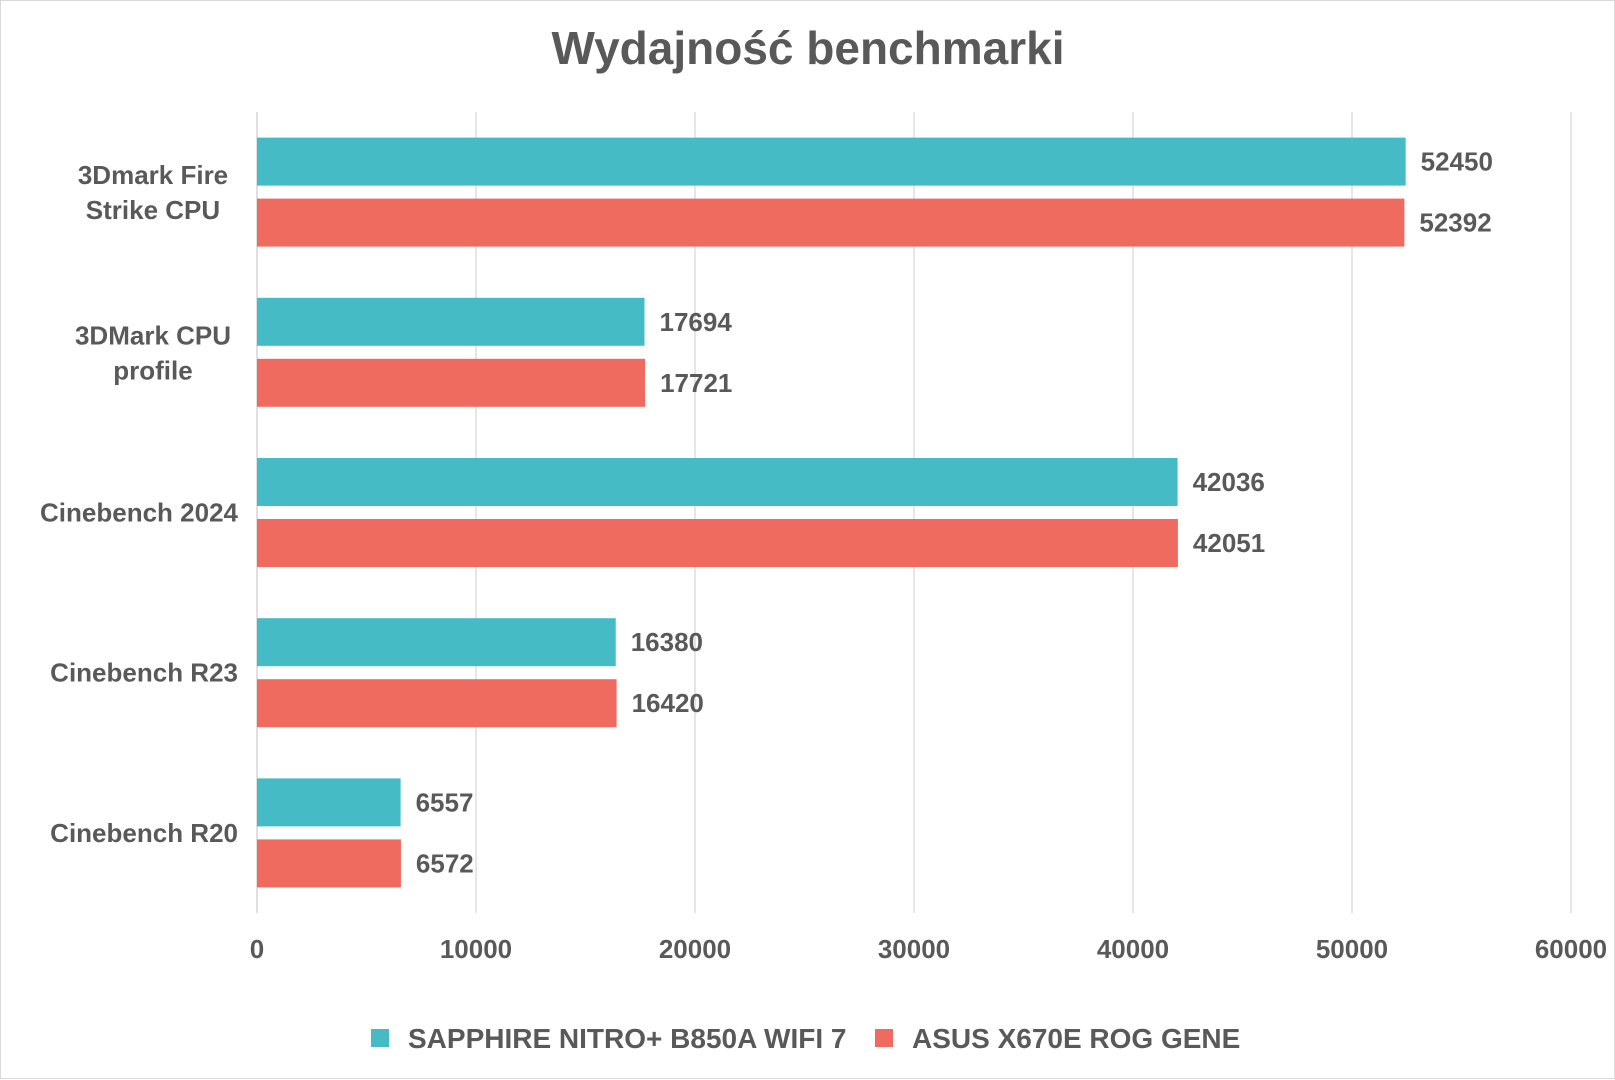 The width and height of the screenshot is (1615, 1080). What do you see at coordinates (1133, 949) in the screenshot?
I see `x-tick-label: 40000` at bounding box center [1133, 949].